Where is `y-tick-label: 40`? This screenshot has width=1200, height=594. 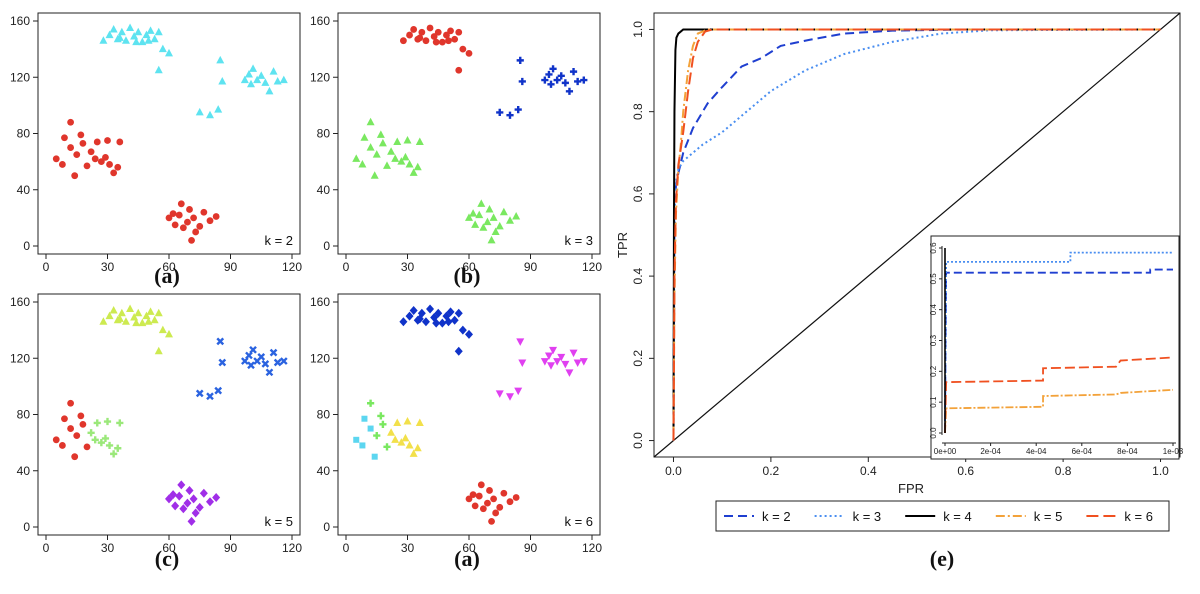 y-tick-label: 40 is located at coordinates (324, 190).